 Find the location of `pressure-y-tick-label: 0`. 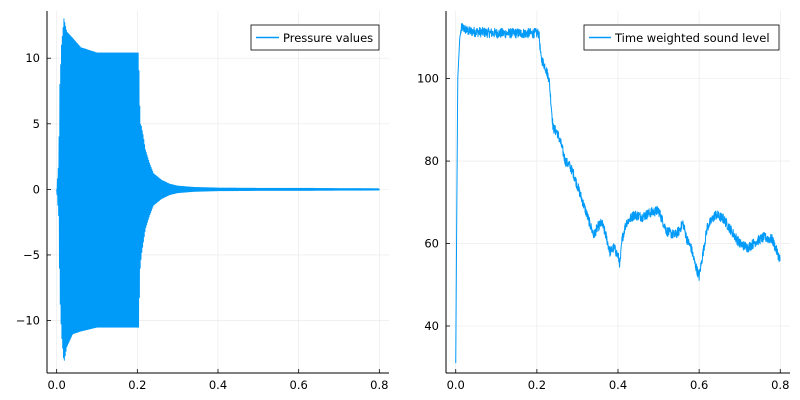

pressure-y-tick-label: 0 is located at coordinates (36, 189).